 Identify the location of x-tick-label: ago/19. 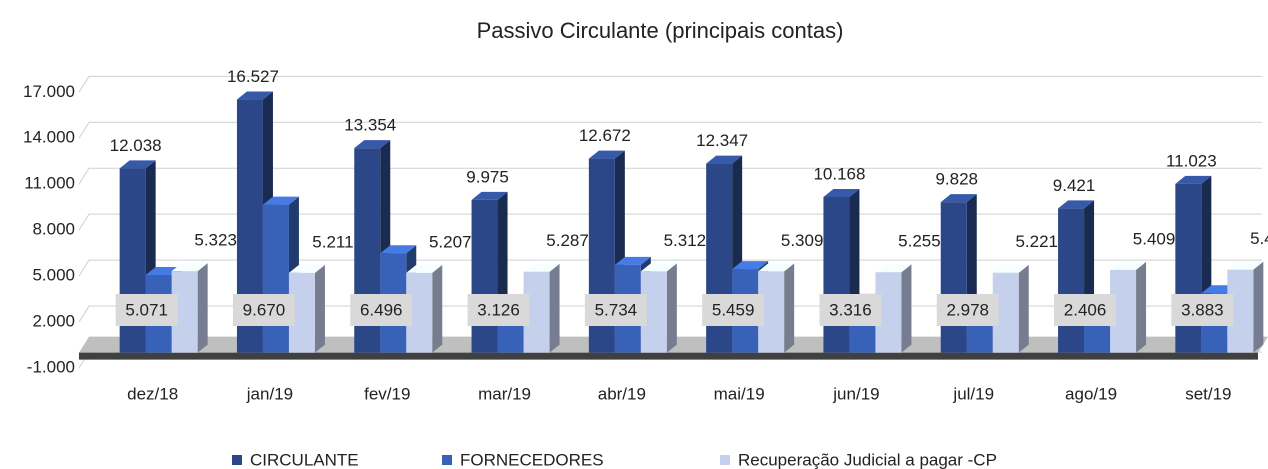
(1091, 393).